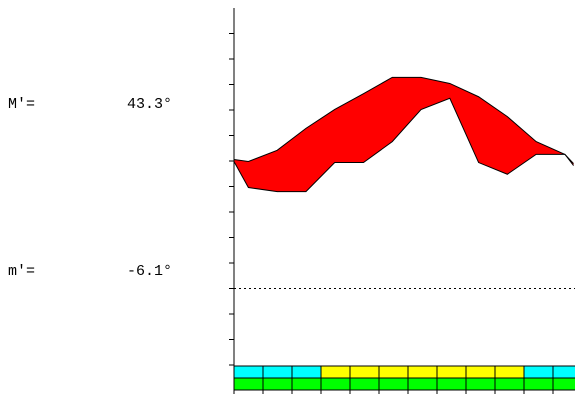 The height and width of the screenshot is (394, 575). What do you see at coordinates (21, 104) in the screenshot?
I see `max-label: M′=` at bounding box center [21, 104].